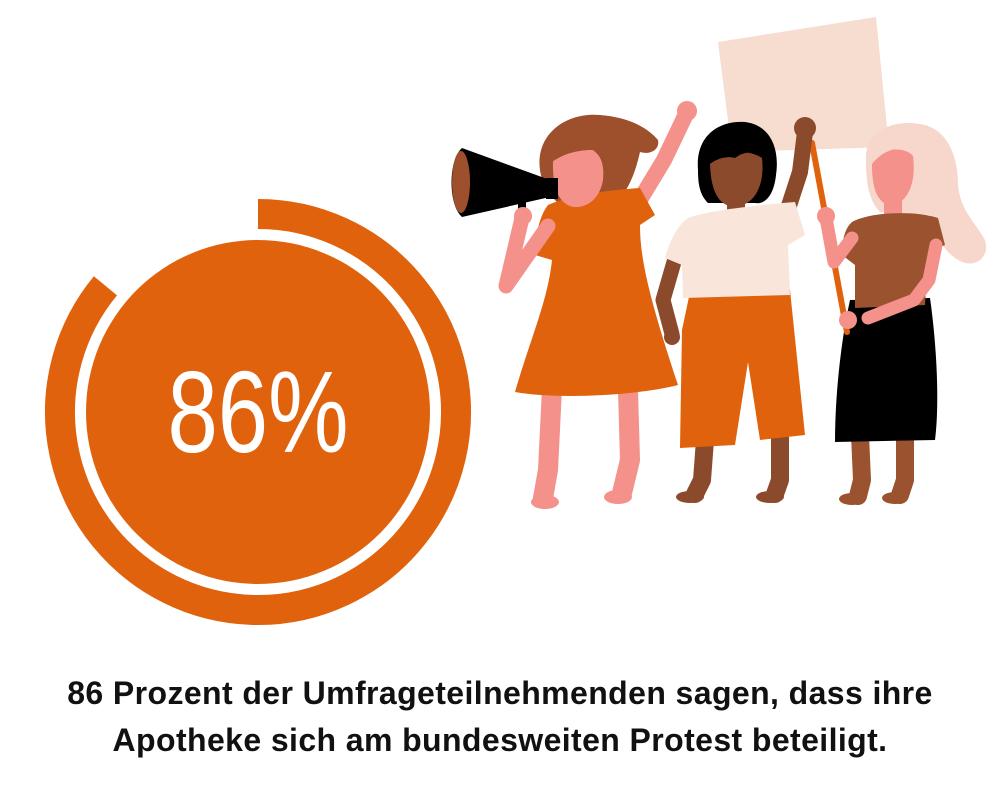 This screenshot has height=800, width=1000. What do you see at coordinates (735, 250) in the screenshot?
I see `woman-middle-shirt` at bounding box center [735, 250].